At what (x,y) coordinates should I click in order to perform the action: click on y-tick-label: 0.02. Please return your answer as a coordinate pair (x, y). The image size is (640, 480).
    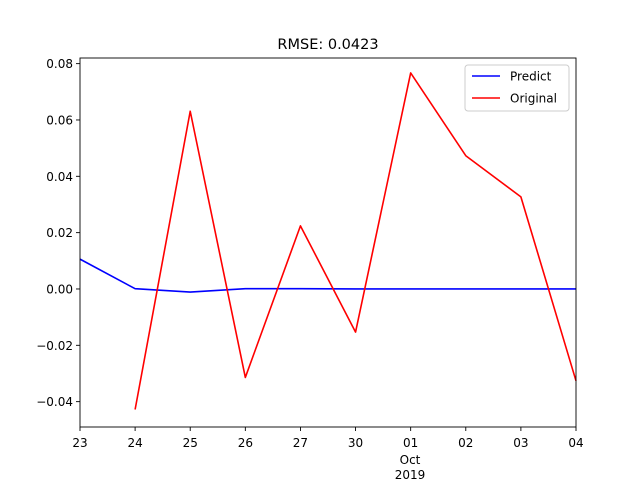
    Looking at the image, I should click on (59, 233).